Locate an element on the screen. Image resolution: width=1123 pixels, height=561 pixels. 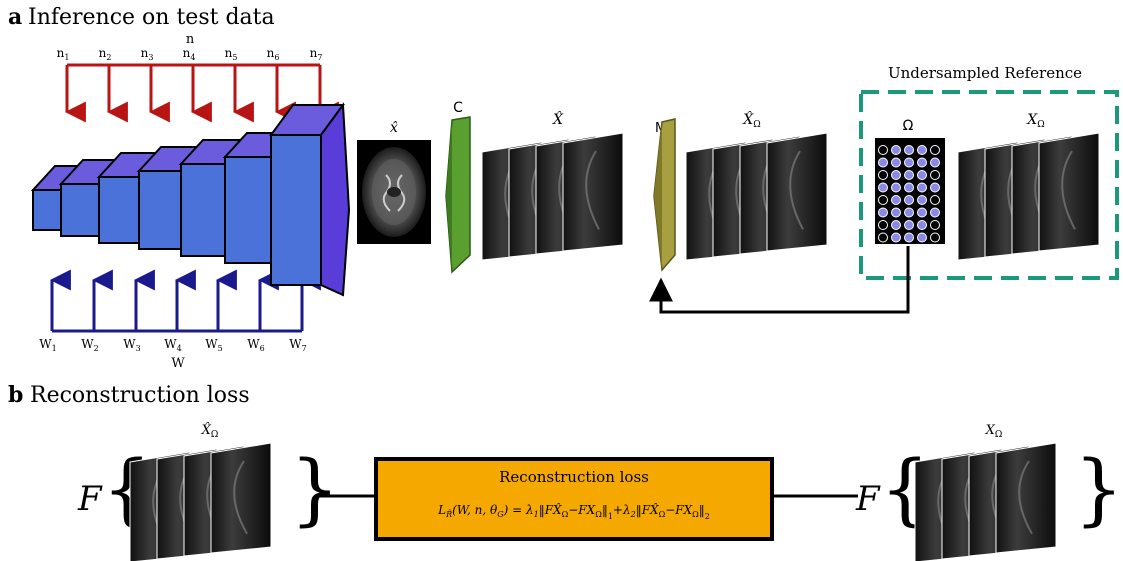
feedback-arrow is located at coordinates (779, 280).